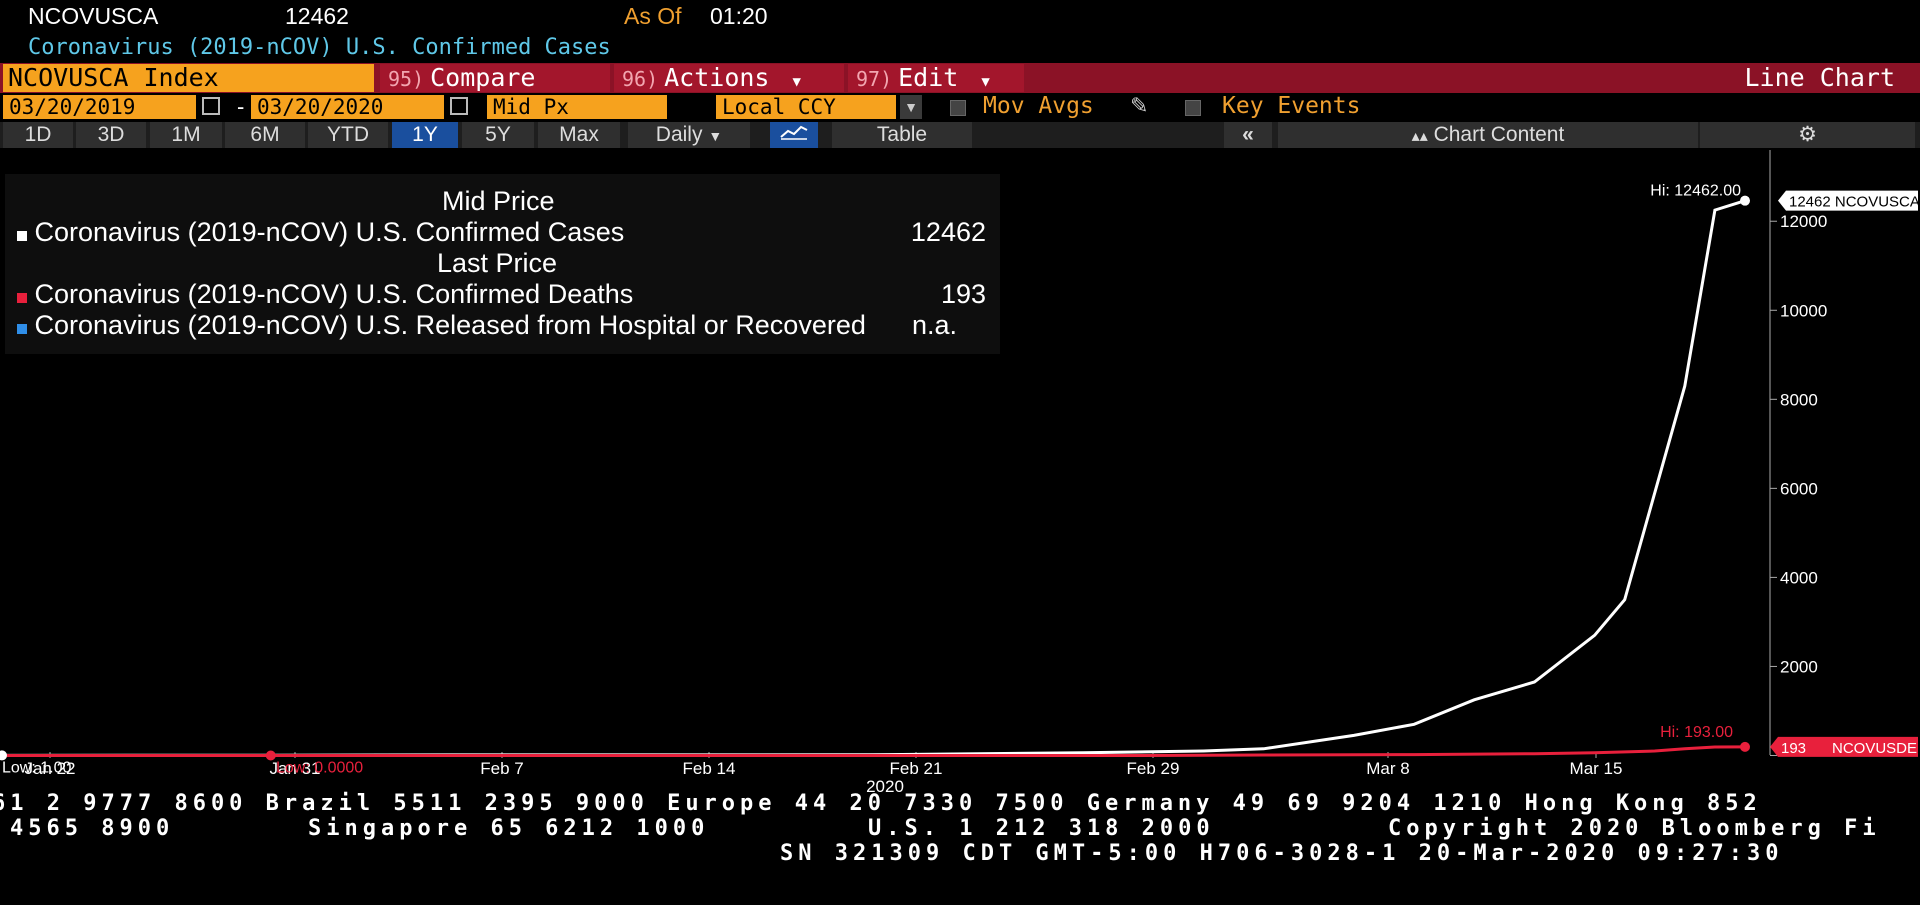 Image resolution: width=1920 pixels, height=905 pixels. I want to click on deaths-high-label: Hi: 193.00, so click(1696, 732).